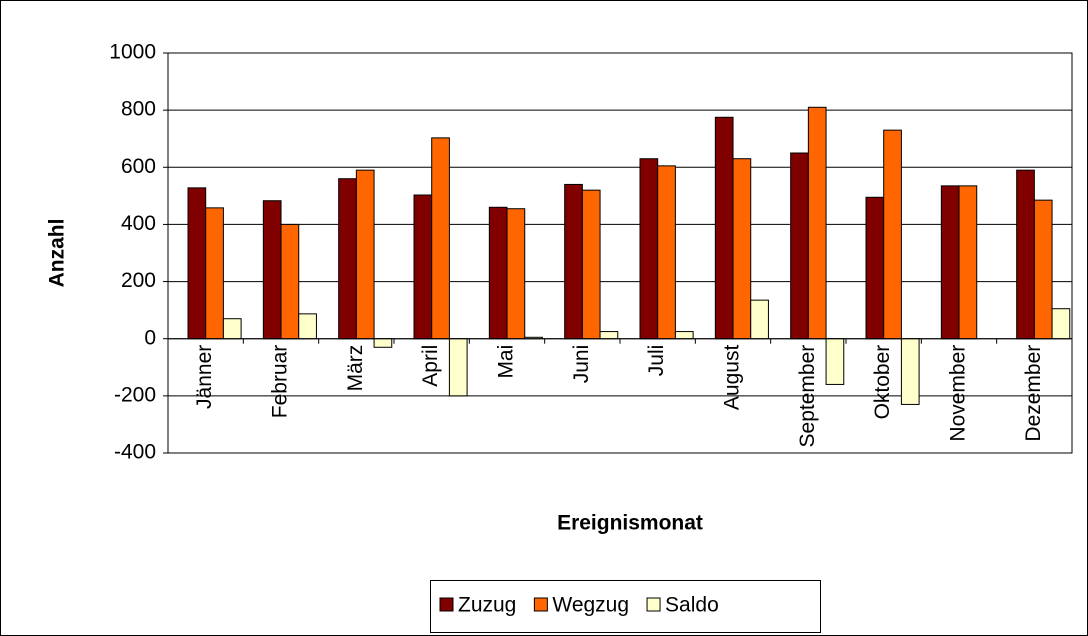 Image resolution: width=1088 pixels, height=636 pixels. What do you see at coordinates (135, 394) in the screenshot?
I see `y-tick-label: -200` at bounding box center [135, 394].